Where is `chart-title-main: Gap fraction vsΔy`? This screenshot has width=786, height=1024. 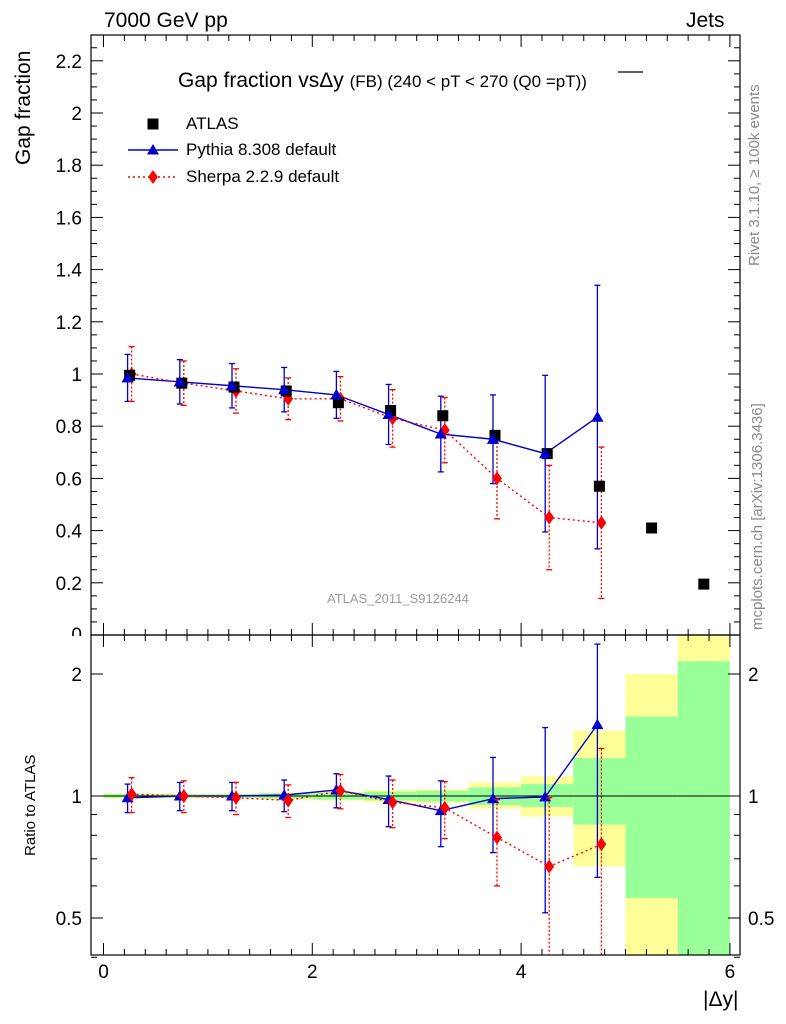
chart-title-main: Gap fraction vsΔy is located at coordinates (261, 80).